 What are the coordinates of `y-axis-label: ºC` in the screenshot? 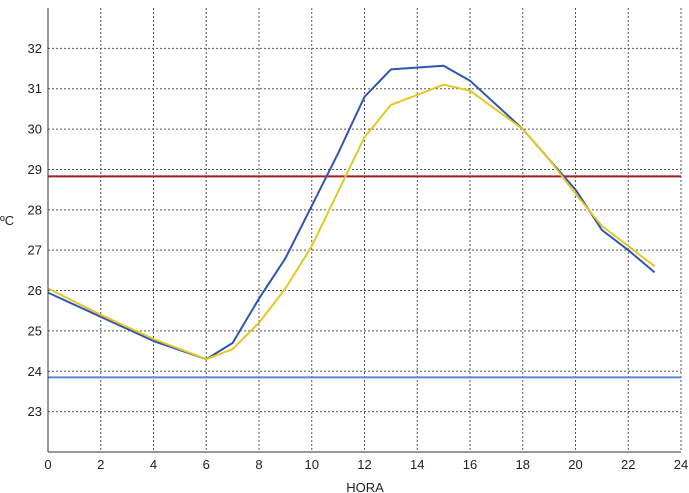 It's located at (7, 220).